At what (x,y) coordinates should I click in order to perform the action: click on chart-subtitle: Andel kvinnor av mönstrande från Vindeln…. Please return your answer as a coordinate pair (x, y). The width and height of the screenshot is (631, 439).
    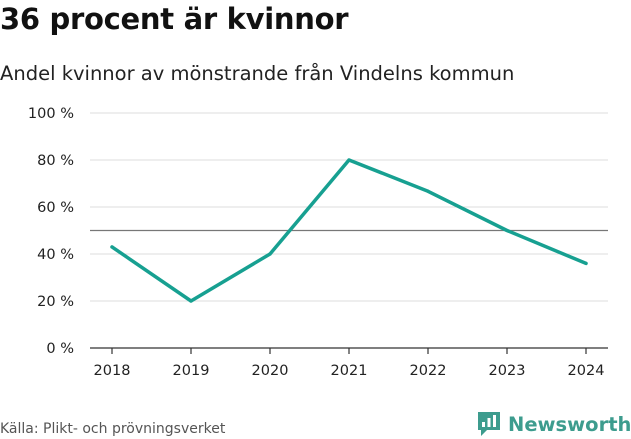
    Looking at the image, I should click on (257, 73).